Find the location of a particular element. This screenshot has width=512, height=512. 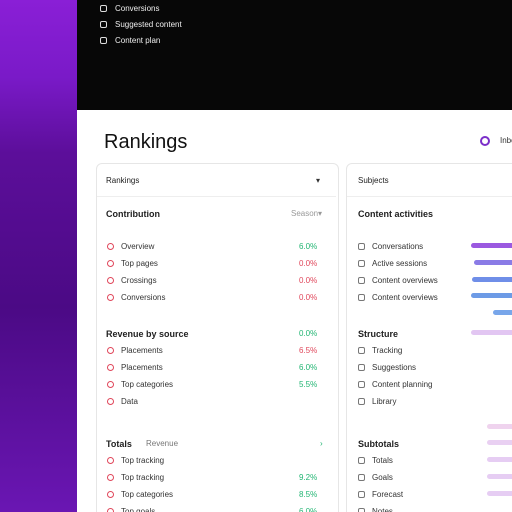

section-title: Revenue by source is located at coordinates (147, 334).